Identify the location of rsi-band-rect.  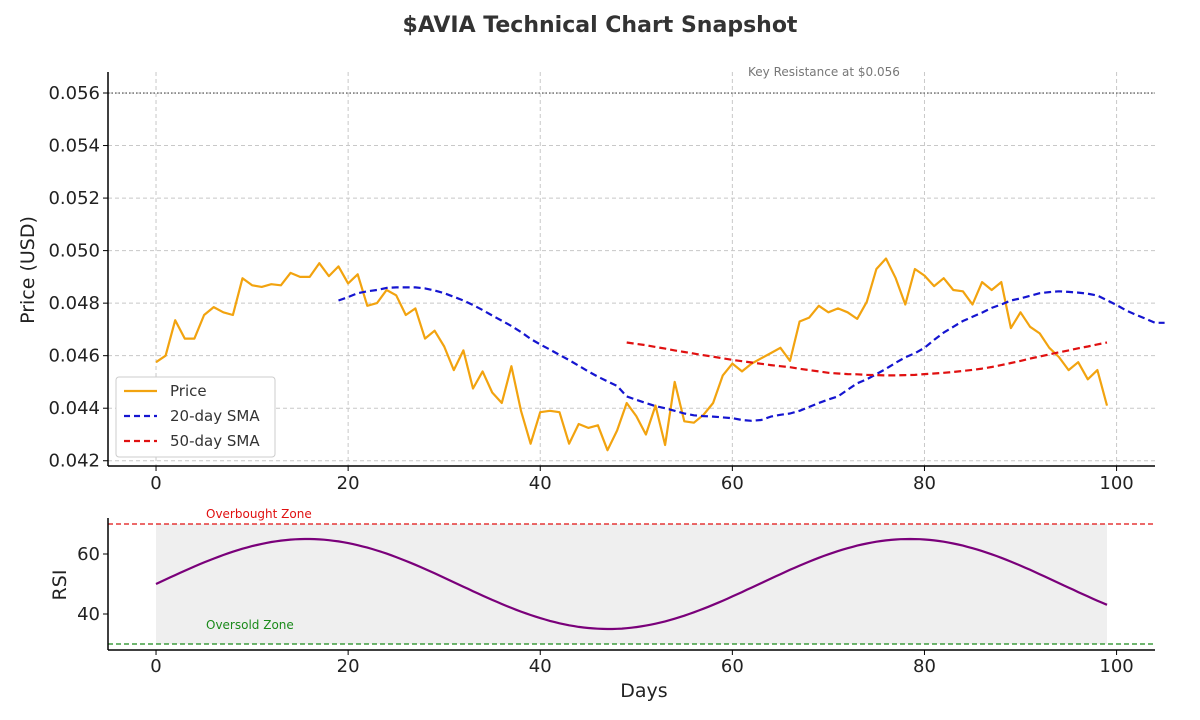
(631, 584).